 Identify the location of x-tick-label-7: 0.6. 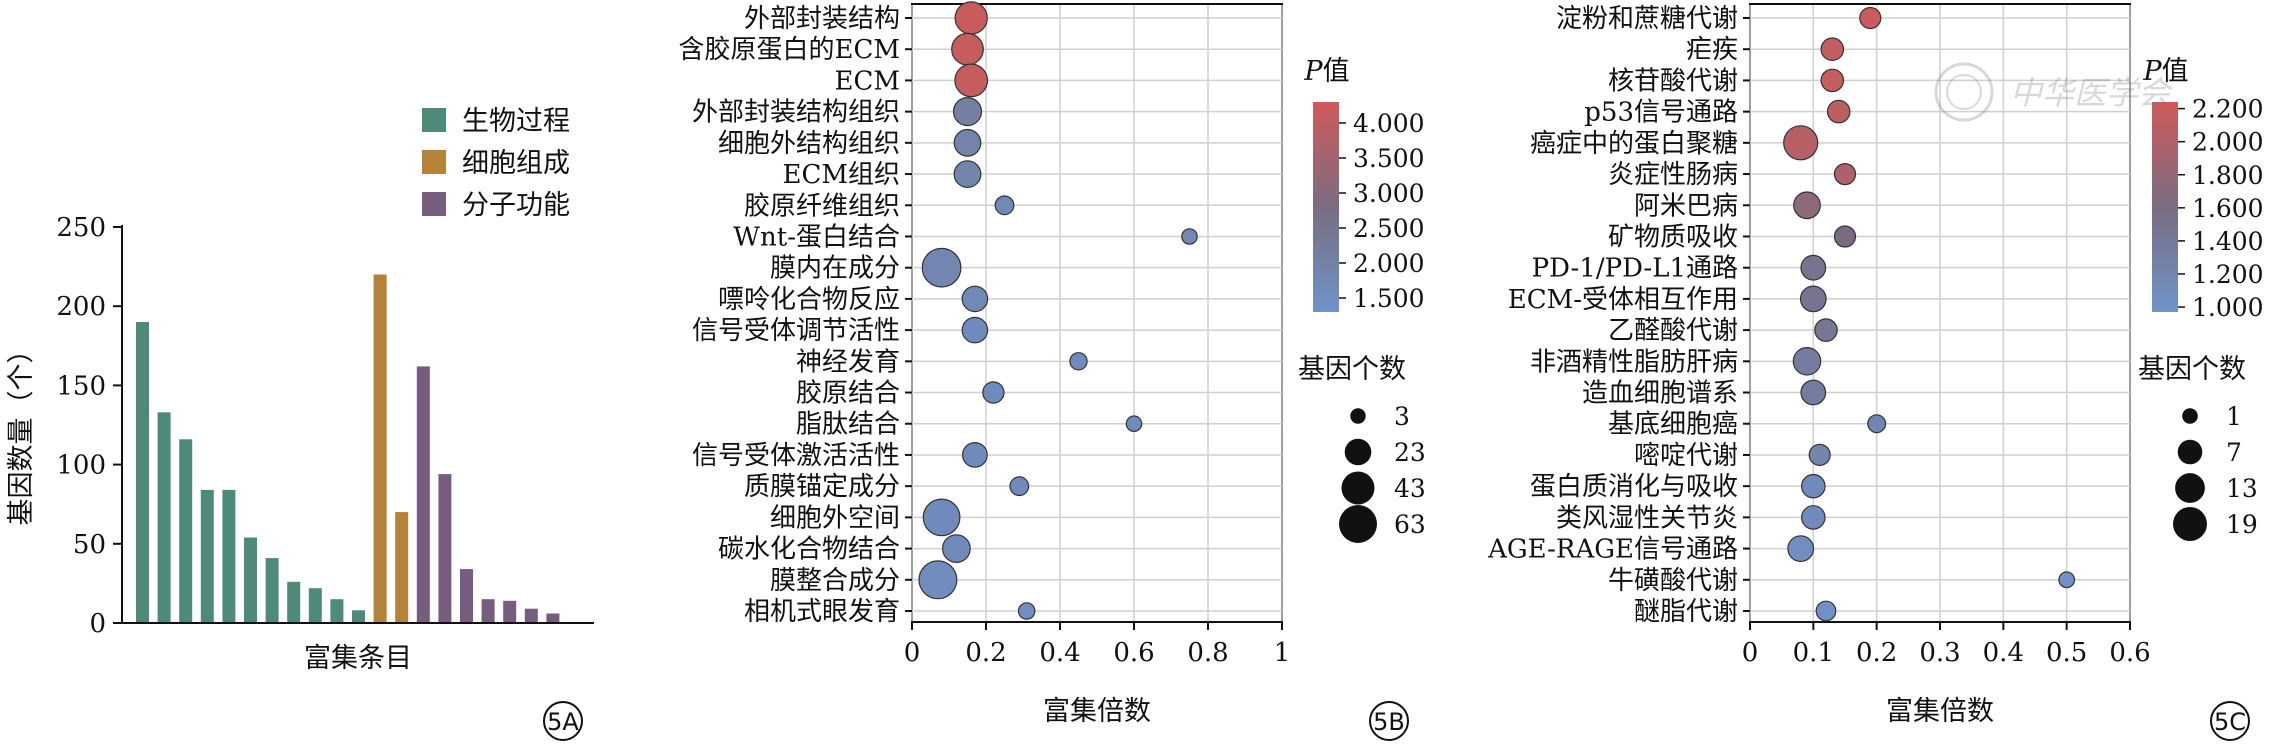
(2129, 653).